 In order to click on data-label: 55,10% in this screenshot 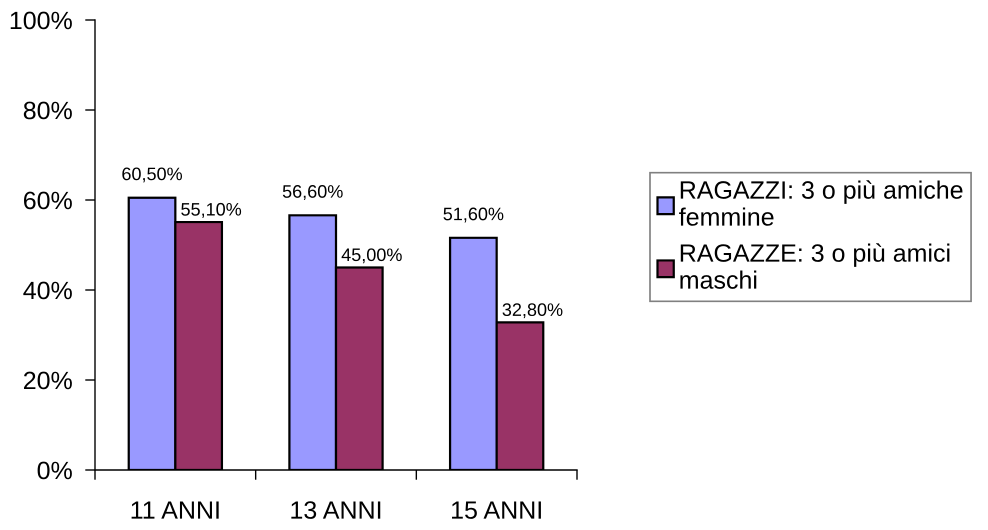, I will do `click(211, 210)`.